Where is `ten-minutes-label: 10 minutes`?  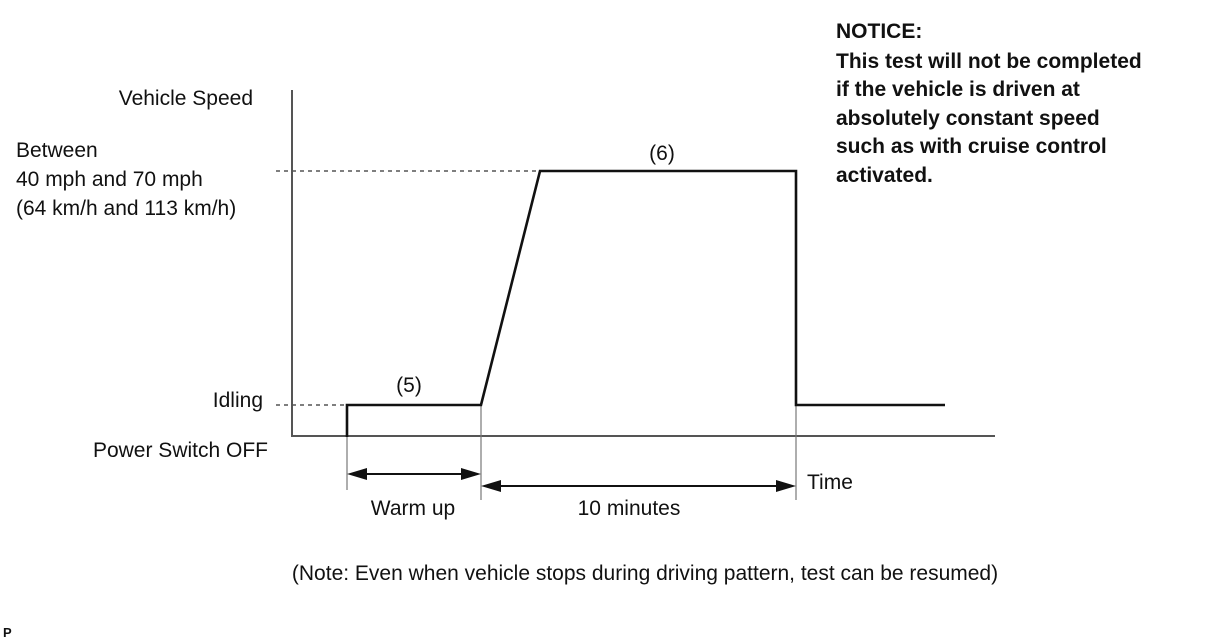 ten-minutes-label: 10 minutes is located at coordinates (629, 508).